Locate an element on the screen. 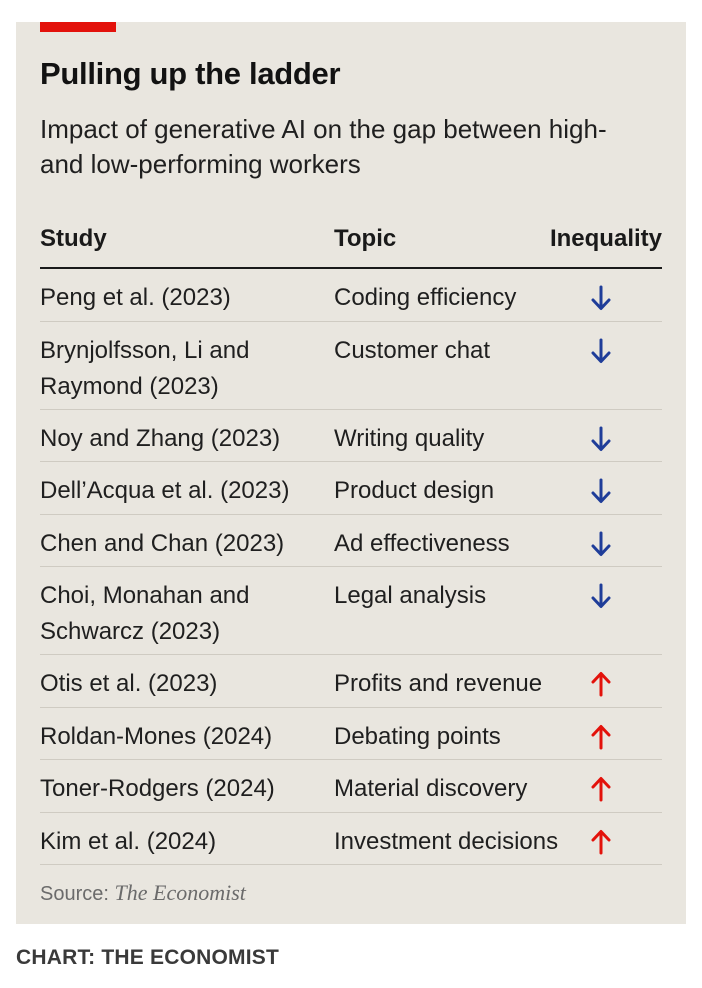 The width and height of the screenshot is (702, 988). topic-cell: Customer chat is located at coordinates (412, 350).